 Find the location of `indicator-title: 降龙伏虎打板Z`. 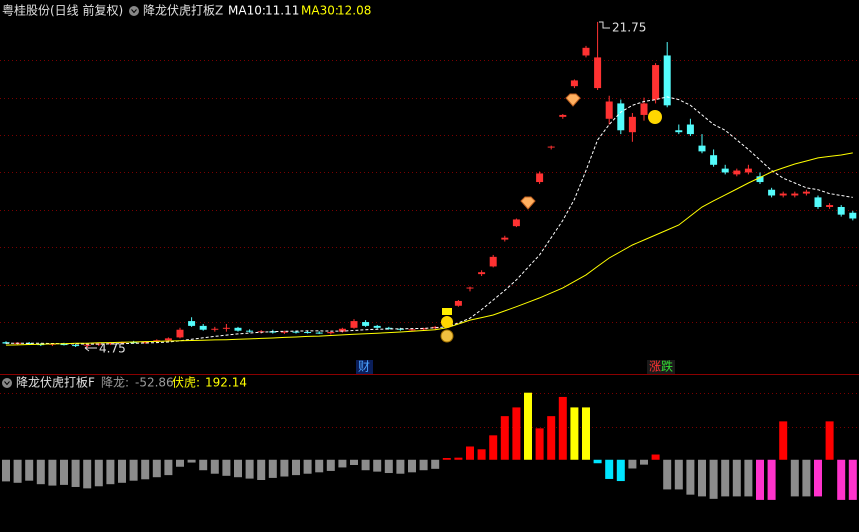

indicator-title: 降龙伏虎打板Z is located at coordinates (183, 11).